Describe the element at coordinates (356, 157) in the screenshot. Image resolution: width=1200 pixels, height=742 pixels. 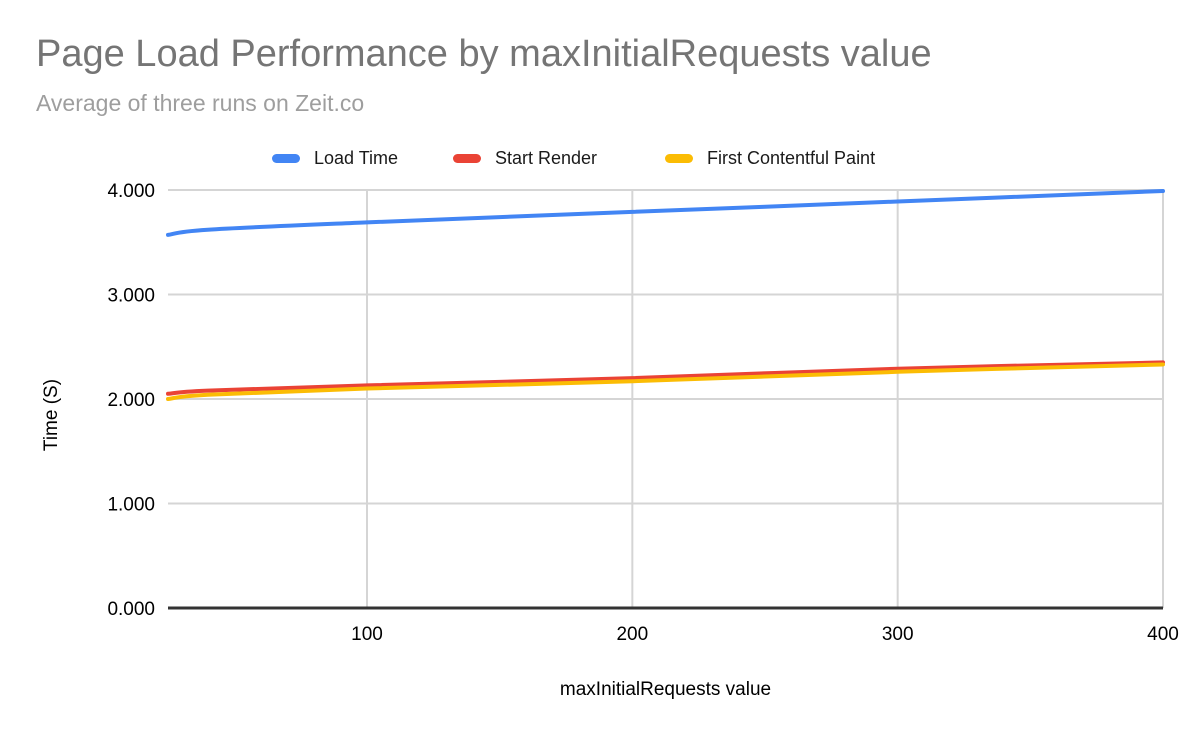
I see `legend-label-load-time: Load Time` at that location.